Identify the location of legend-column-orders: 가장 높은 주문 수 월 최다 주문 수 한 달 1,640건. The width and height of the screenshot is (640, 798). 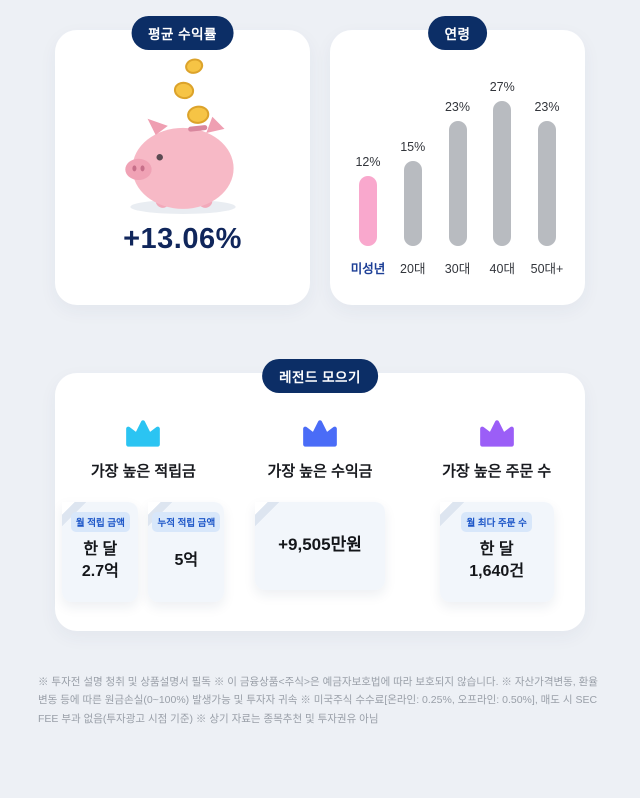
(496, 510).